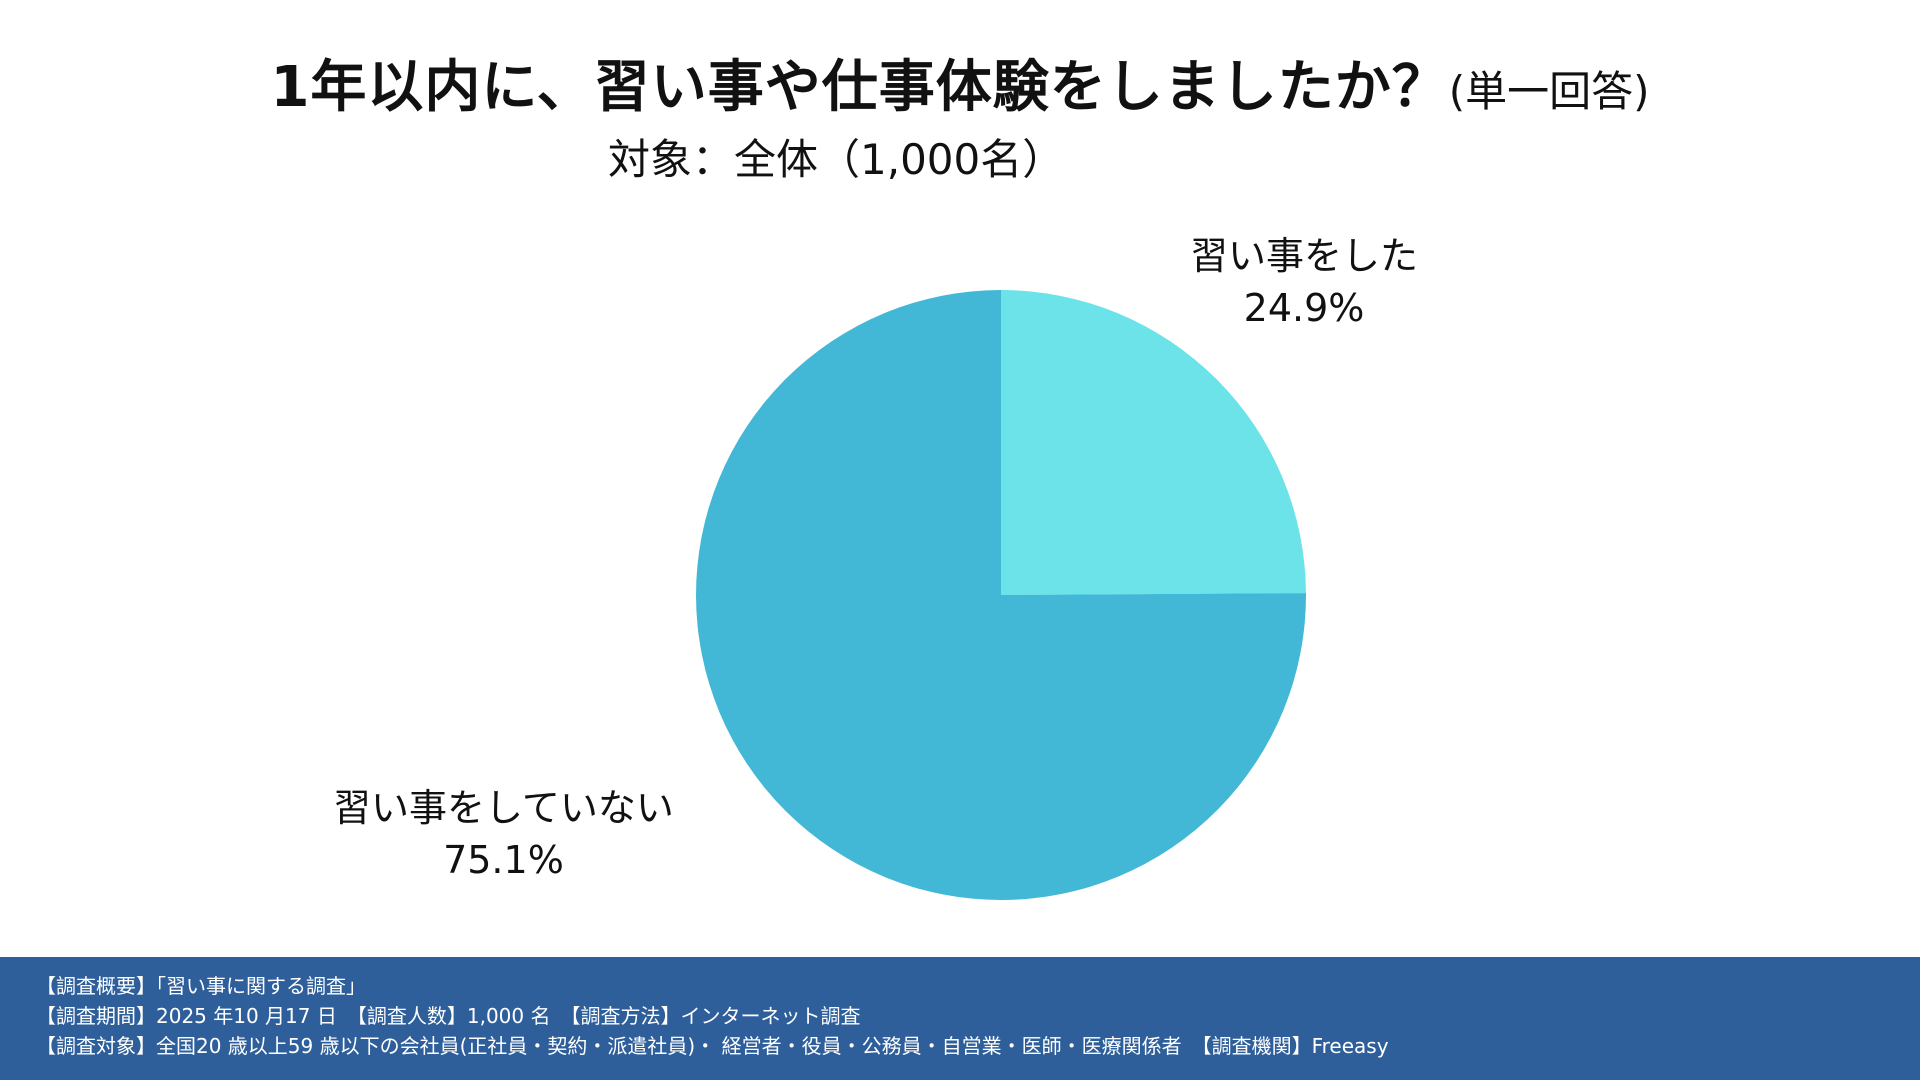 This screenshot has width=1920, height=1080. Describe the element at coordinates (503, 834) in the screenshot. I see `slice-label-not-learned: 習い事をしていない 75.1%` at that location.